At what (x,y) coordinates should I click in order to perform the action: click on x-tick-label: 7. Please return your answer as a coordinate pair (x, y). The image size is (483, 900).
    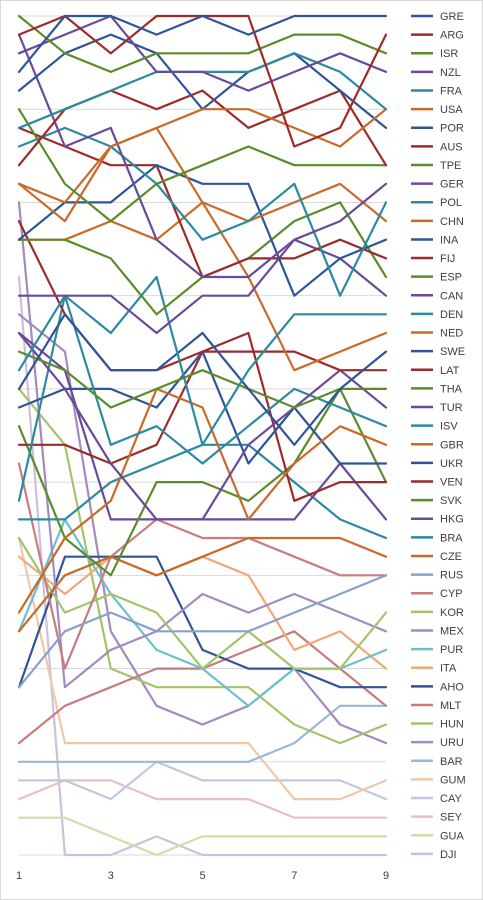
    Looking at the image, I should click on (294, 876).